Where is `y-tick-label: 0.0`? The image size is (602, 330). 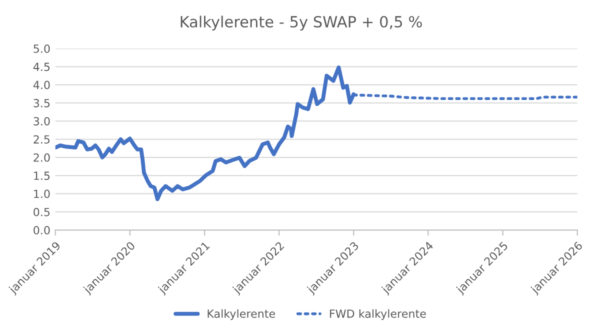 y-tick-label: 0.0 is located at coordinates (42, 230).